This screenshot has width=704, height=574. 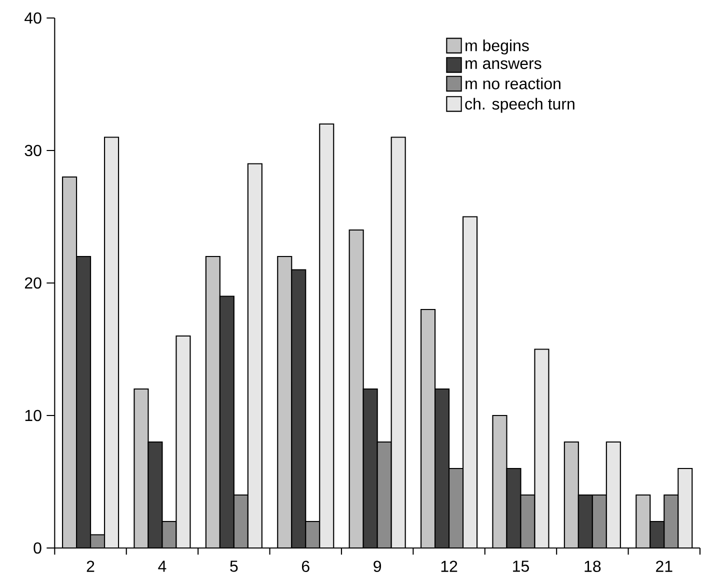 I want to click on x-tick-label: 12, so click(x=449, y=566).